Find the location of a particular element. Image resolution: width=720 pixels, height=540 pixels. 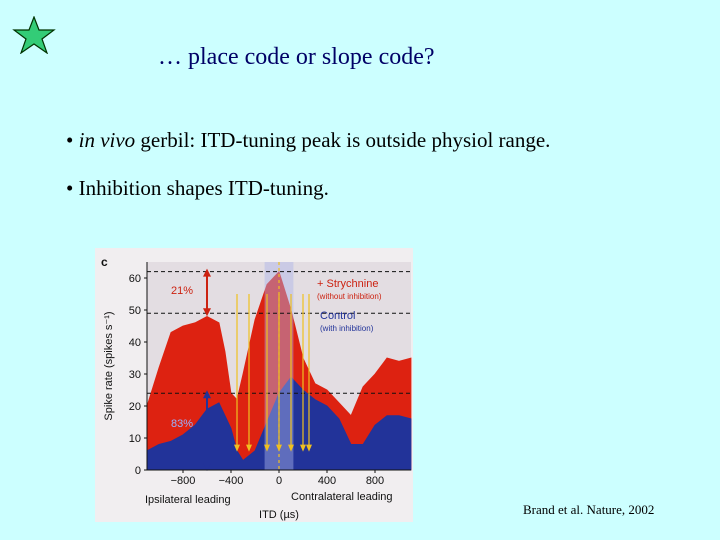

bullet-italic-term: in vivo is located at coordinates (107, 140).